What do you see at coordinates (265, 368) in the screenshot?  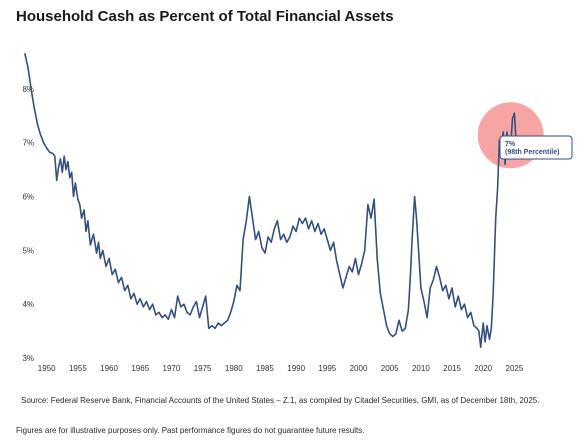 I see `x-tick-label: 1985` at bounding box center [265, 368].